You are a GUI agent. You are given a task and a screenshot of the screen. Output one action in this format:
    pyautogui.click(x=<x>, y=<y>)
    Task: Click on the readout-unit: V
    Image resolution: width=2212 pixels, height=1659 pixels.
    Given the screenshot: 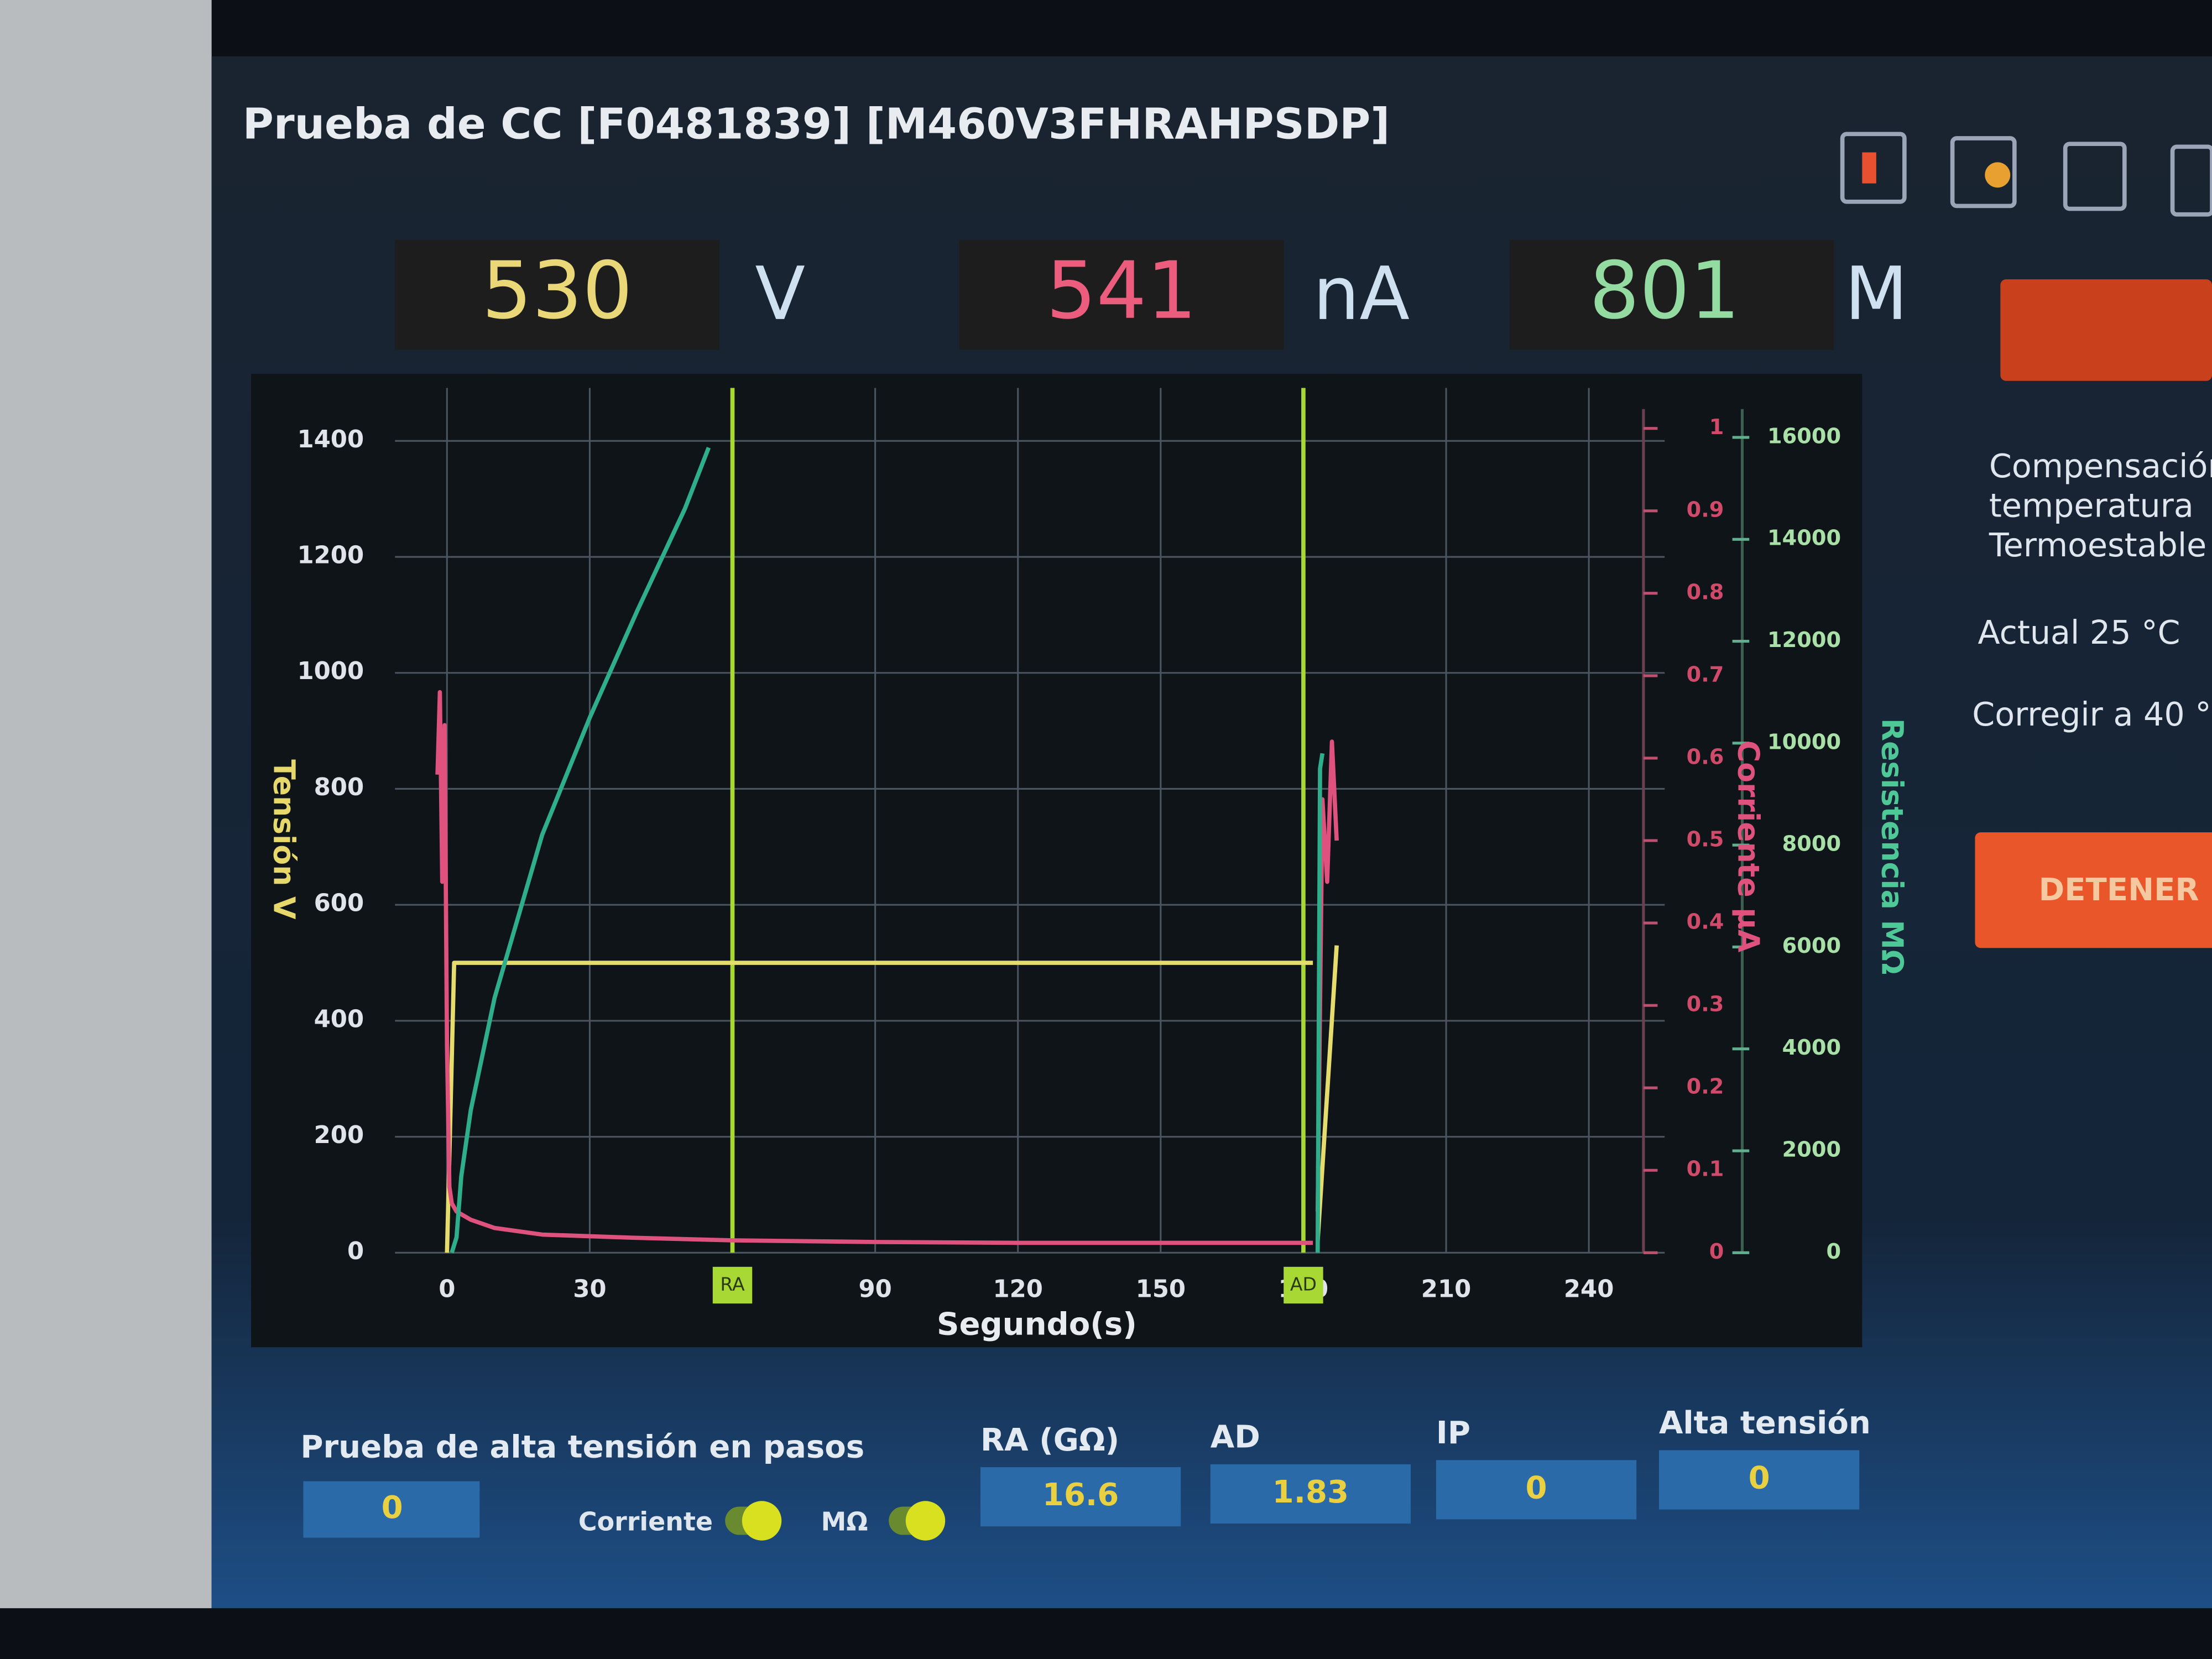 What is the action you would take?
    pyautogui.click(x=780, y=295)
    